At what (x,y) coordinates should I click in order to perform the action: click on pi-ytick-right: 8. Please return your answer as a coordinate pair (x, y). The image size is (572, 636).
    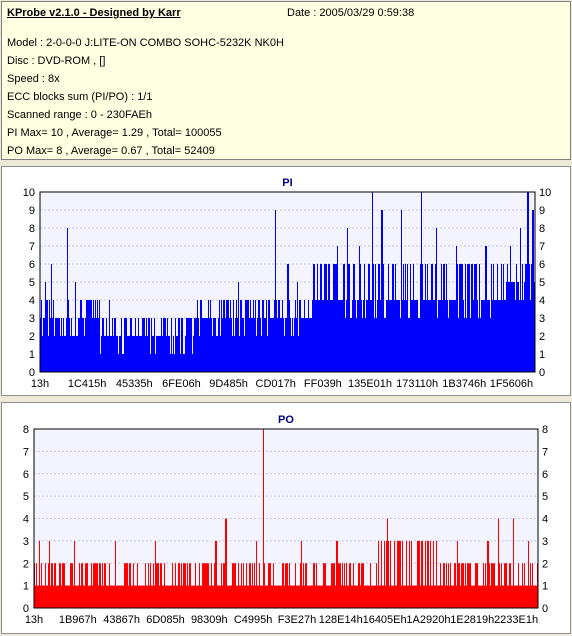
    Looking at the image, I should click on (542, 229).